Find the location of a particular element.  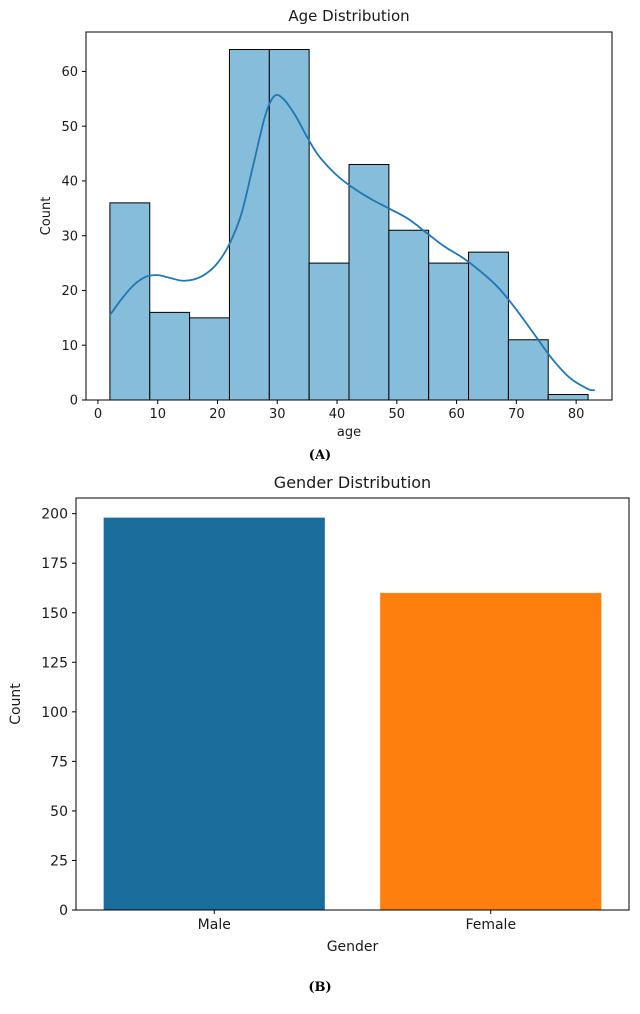

x-axis-label: age is located at coordinates (349, 432).